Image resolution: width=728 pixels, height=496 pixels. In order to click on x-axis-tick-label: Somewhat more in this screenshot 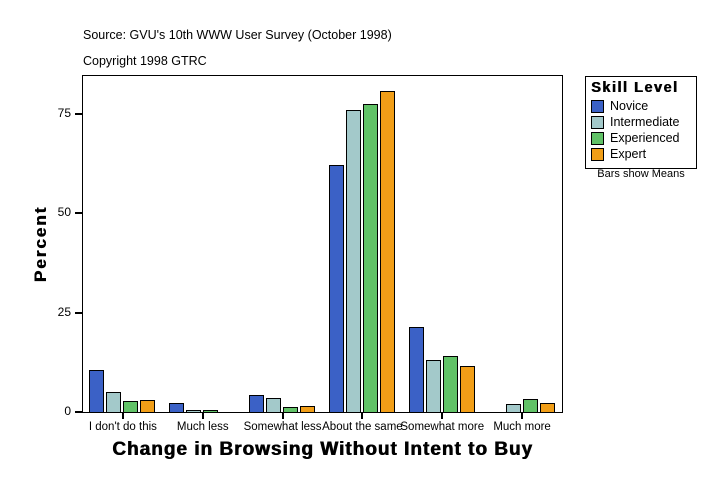, I will do `click(442, 427)`.